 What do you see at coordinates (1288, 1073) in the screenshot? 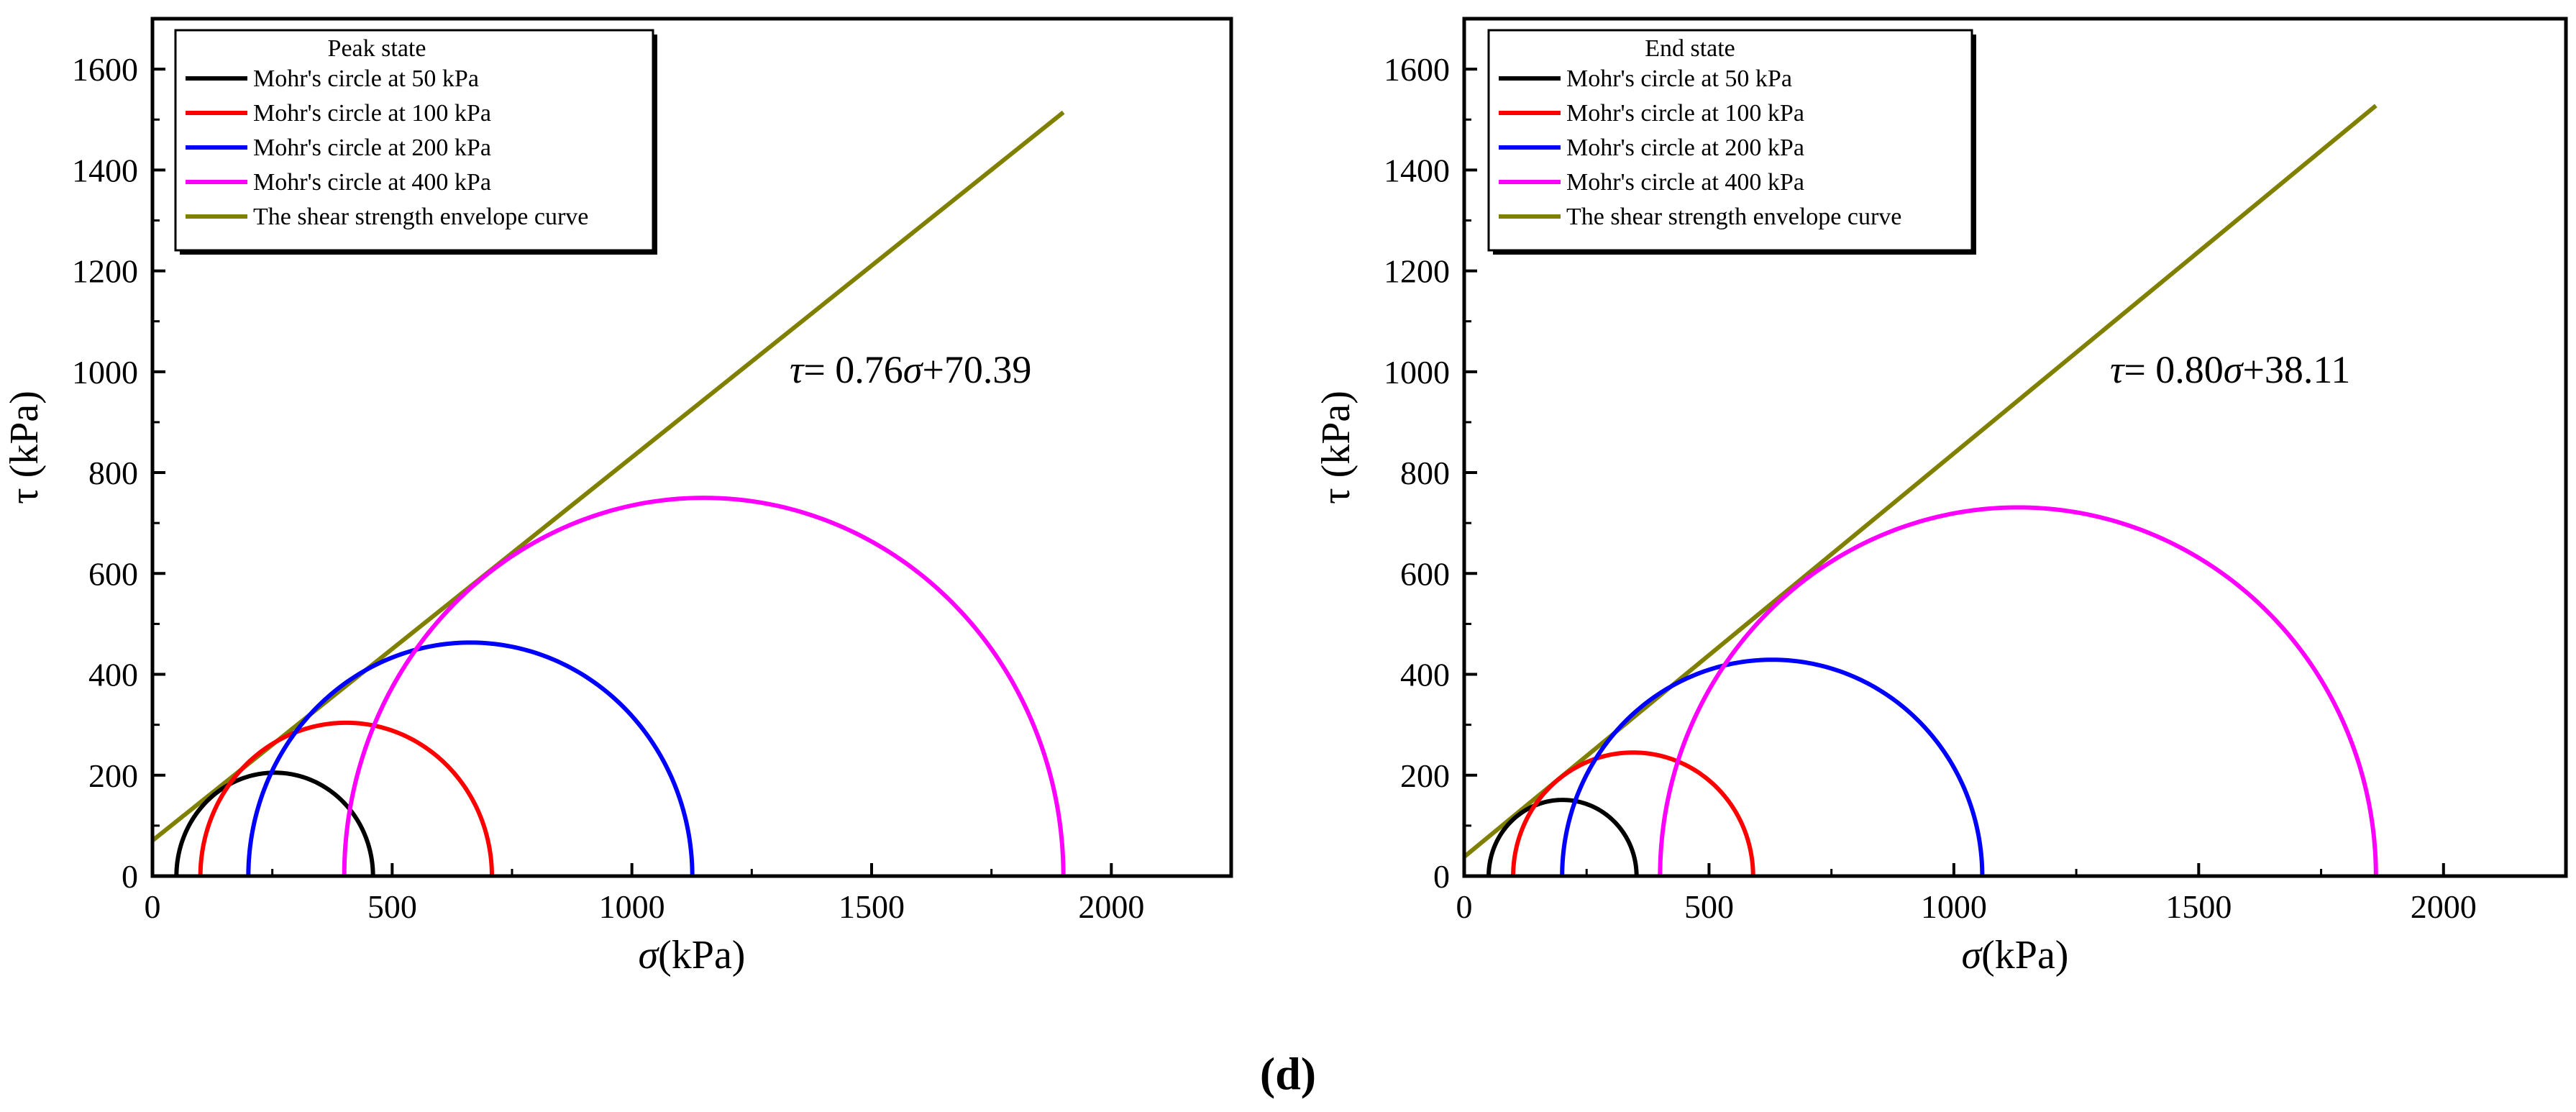
I see `panel-caption: (d)` at bounding box center [1288, 1073].